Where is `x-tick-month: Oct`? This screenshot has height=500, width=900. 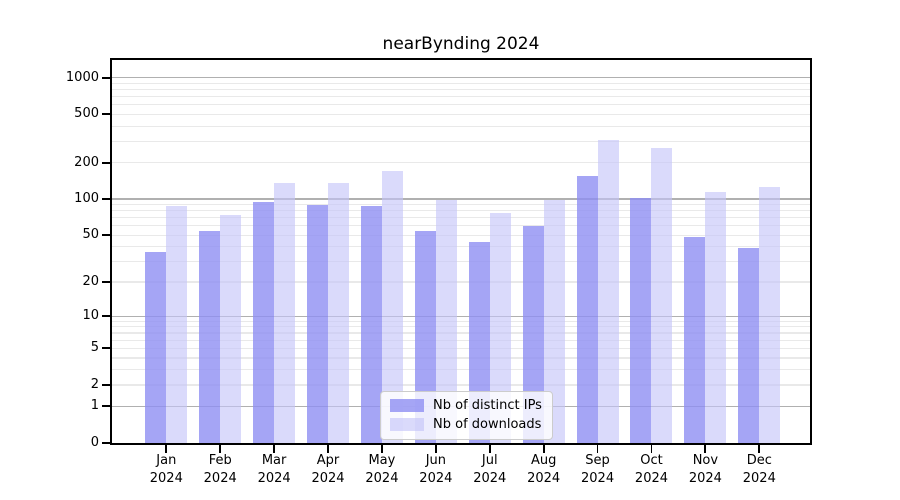
x-tick-month: Oct is located at coordinates (651, 460).